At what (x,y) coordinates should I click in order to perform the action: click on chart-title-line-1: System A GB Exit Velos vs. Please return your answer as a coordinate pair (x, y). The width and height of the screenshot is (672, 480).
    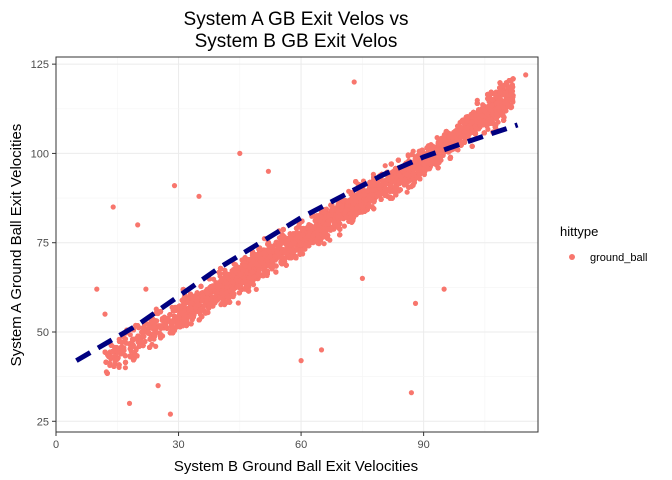
    Looking at the image, I should click on (296, 19).